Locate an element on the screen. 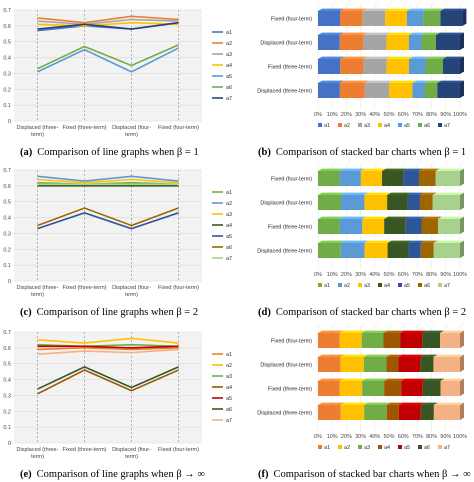 Image resolution: width=474 pixels, height=482 pixels. series-line-a5 is located at coordinates (108, 220).